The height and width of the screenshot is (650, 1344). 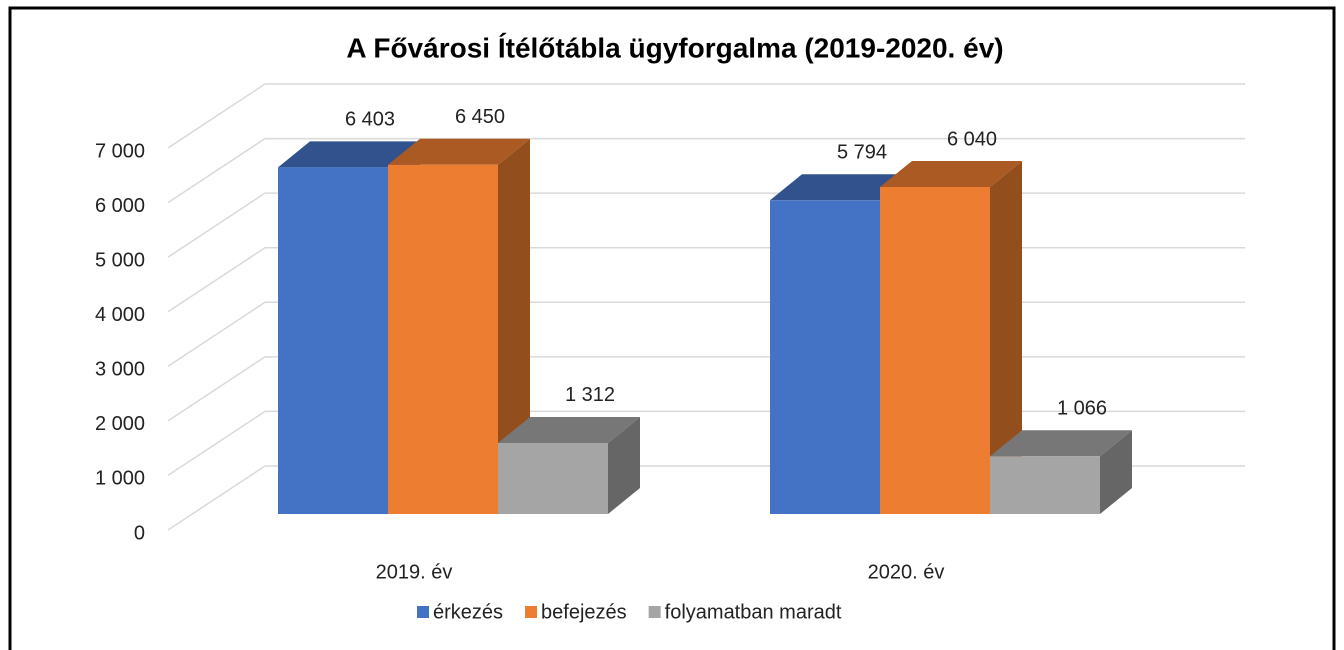 What do you see at coordinates (414, 572) in the screenshot?
I see `x-tick-label: 2019. év` at bounding box center [414, 572].